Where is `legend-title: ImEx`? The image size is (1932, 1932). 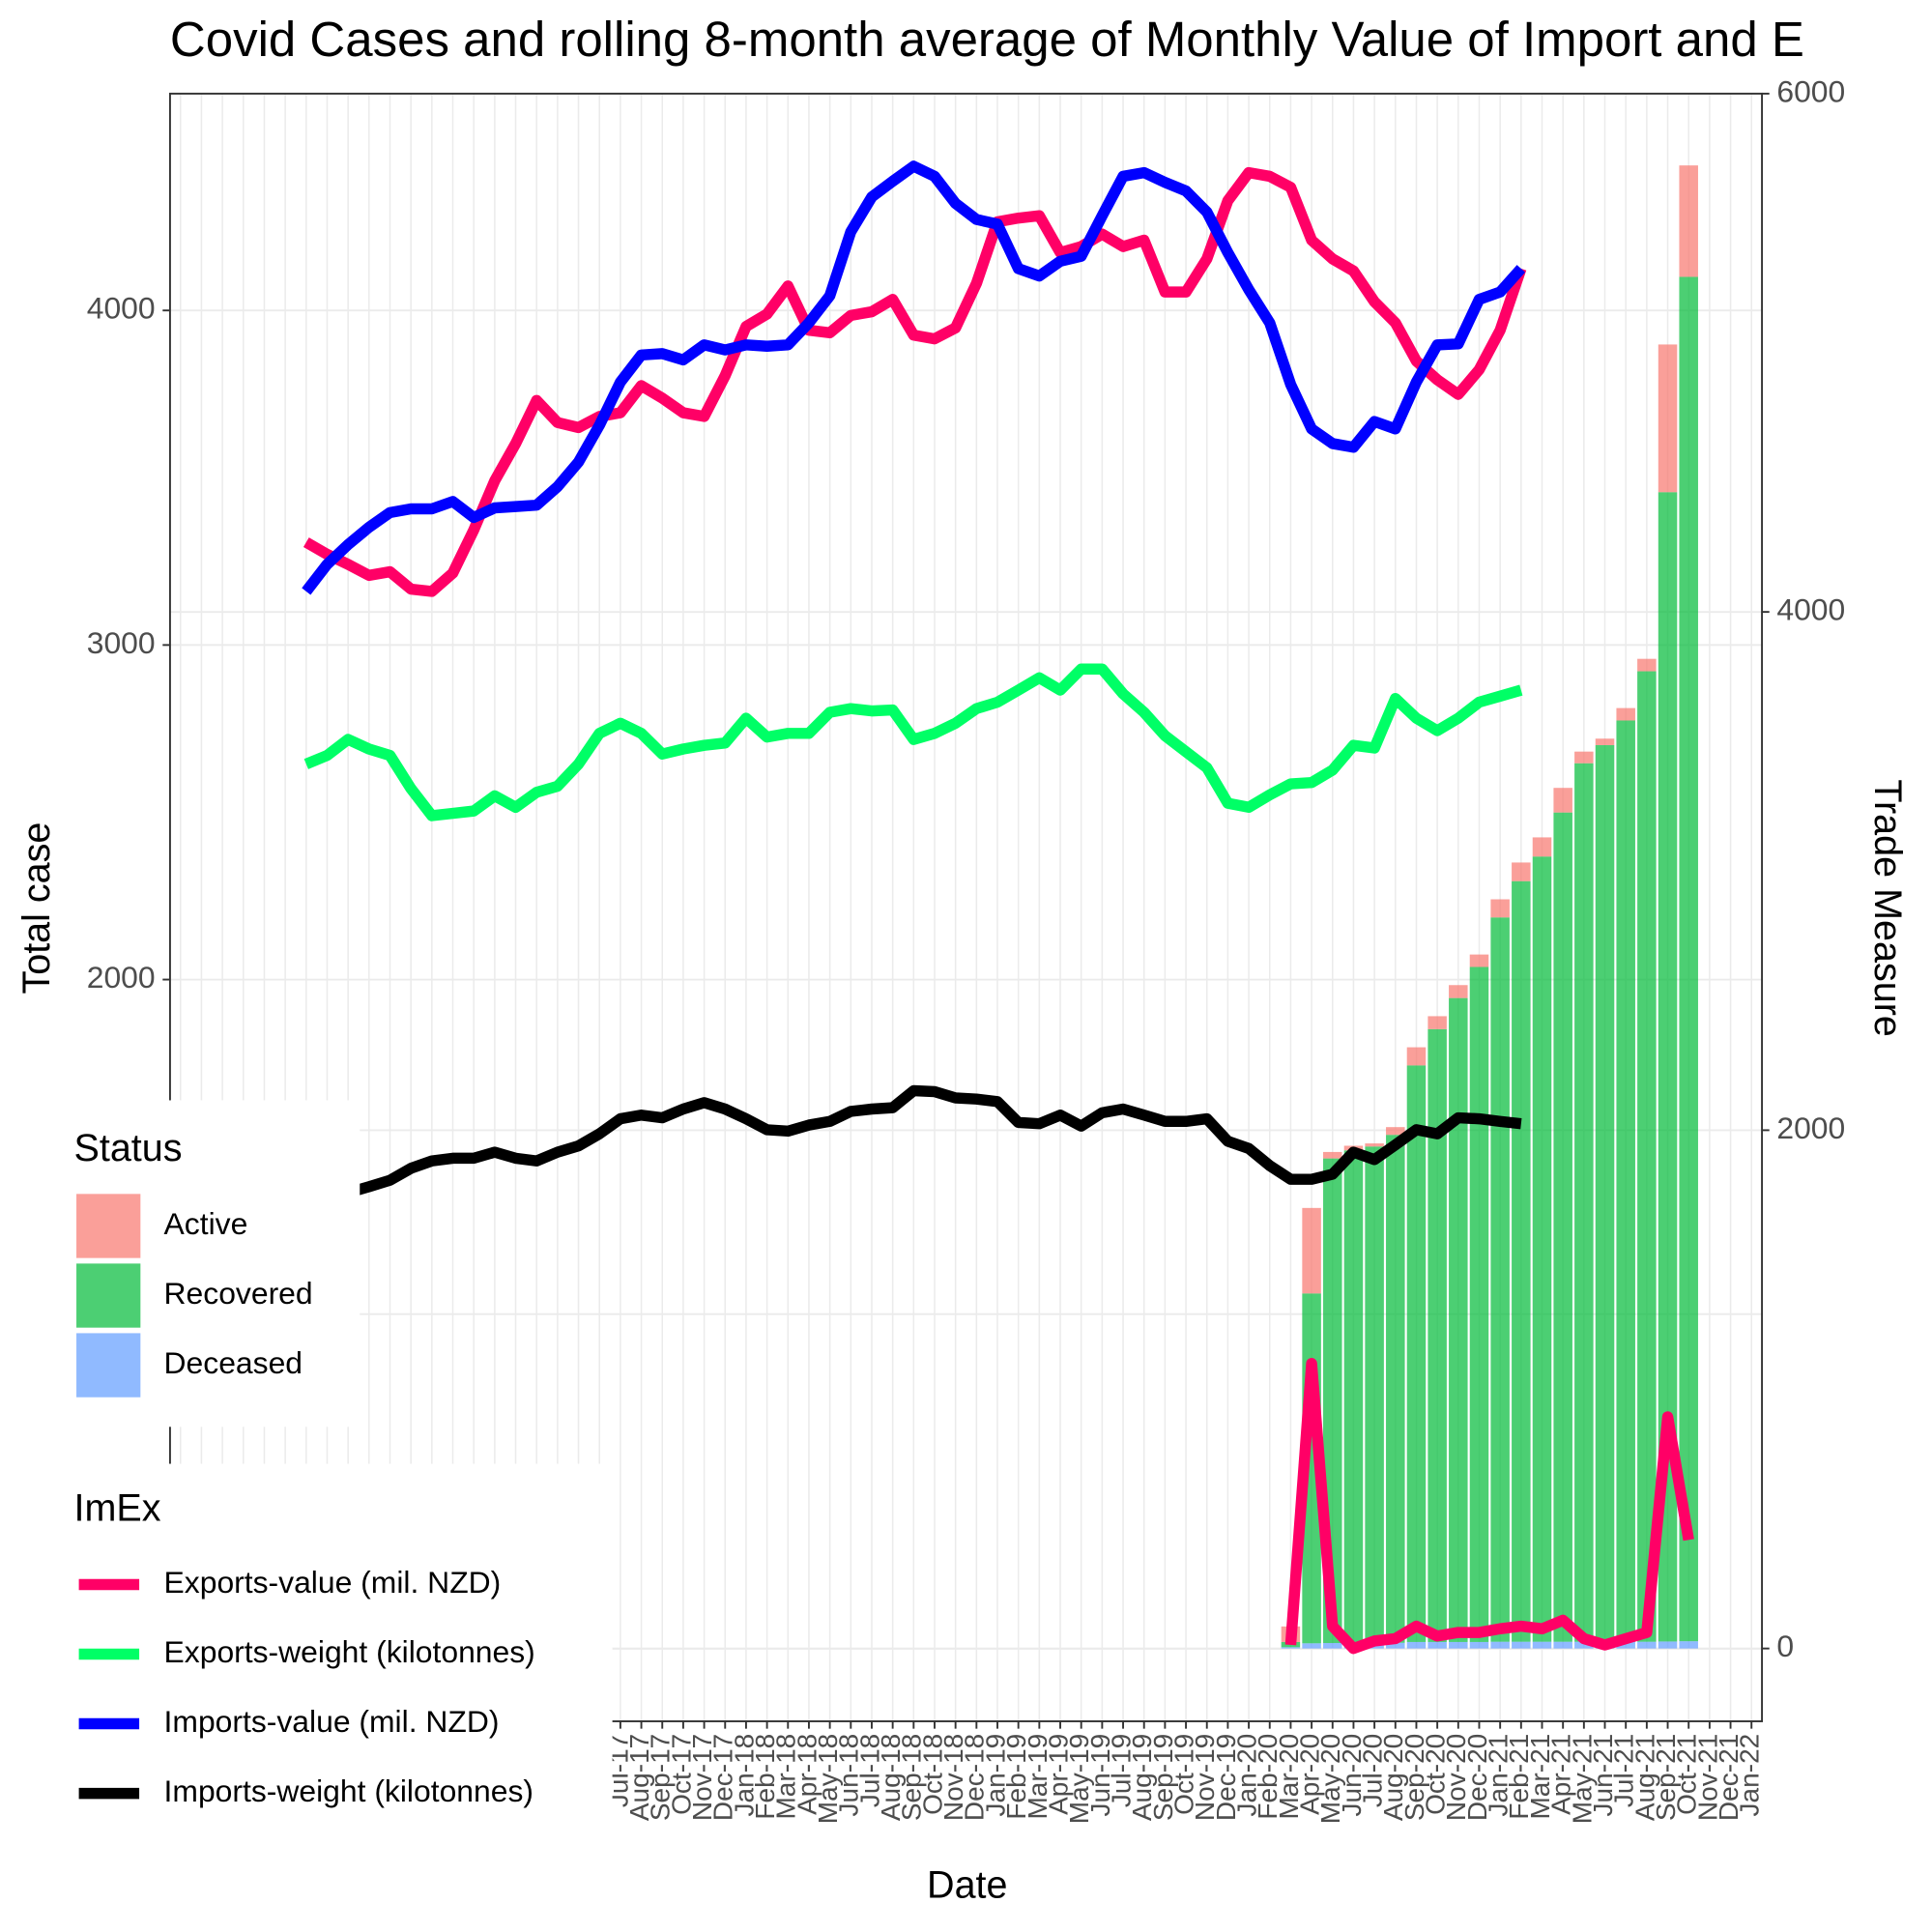 legend-title: ImEx is located at coordinates (116, 1507).